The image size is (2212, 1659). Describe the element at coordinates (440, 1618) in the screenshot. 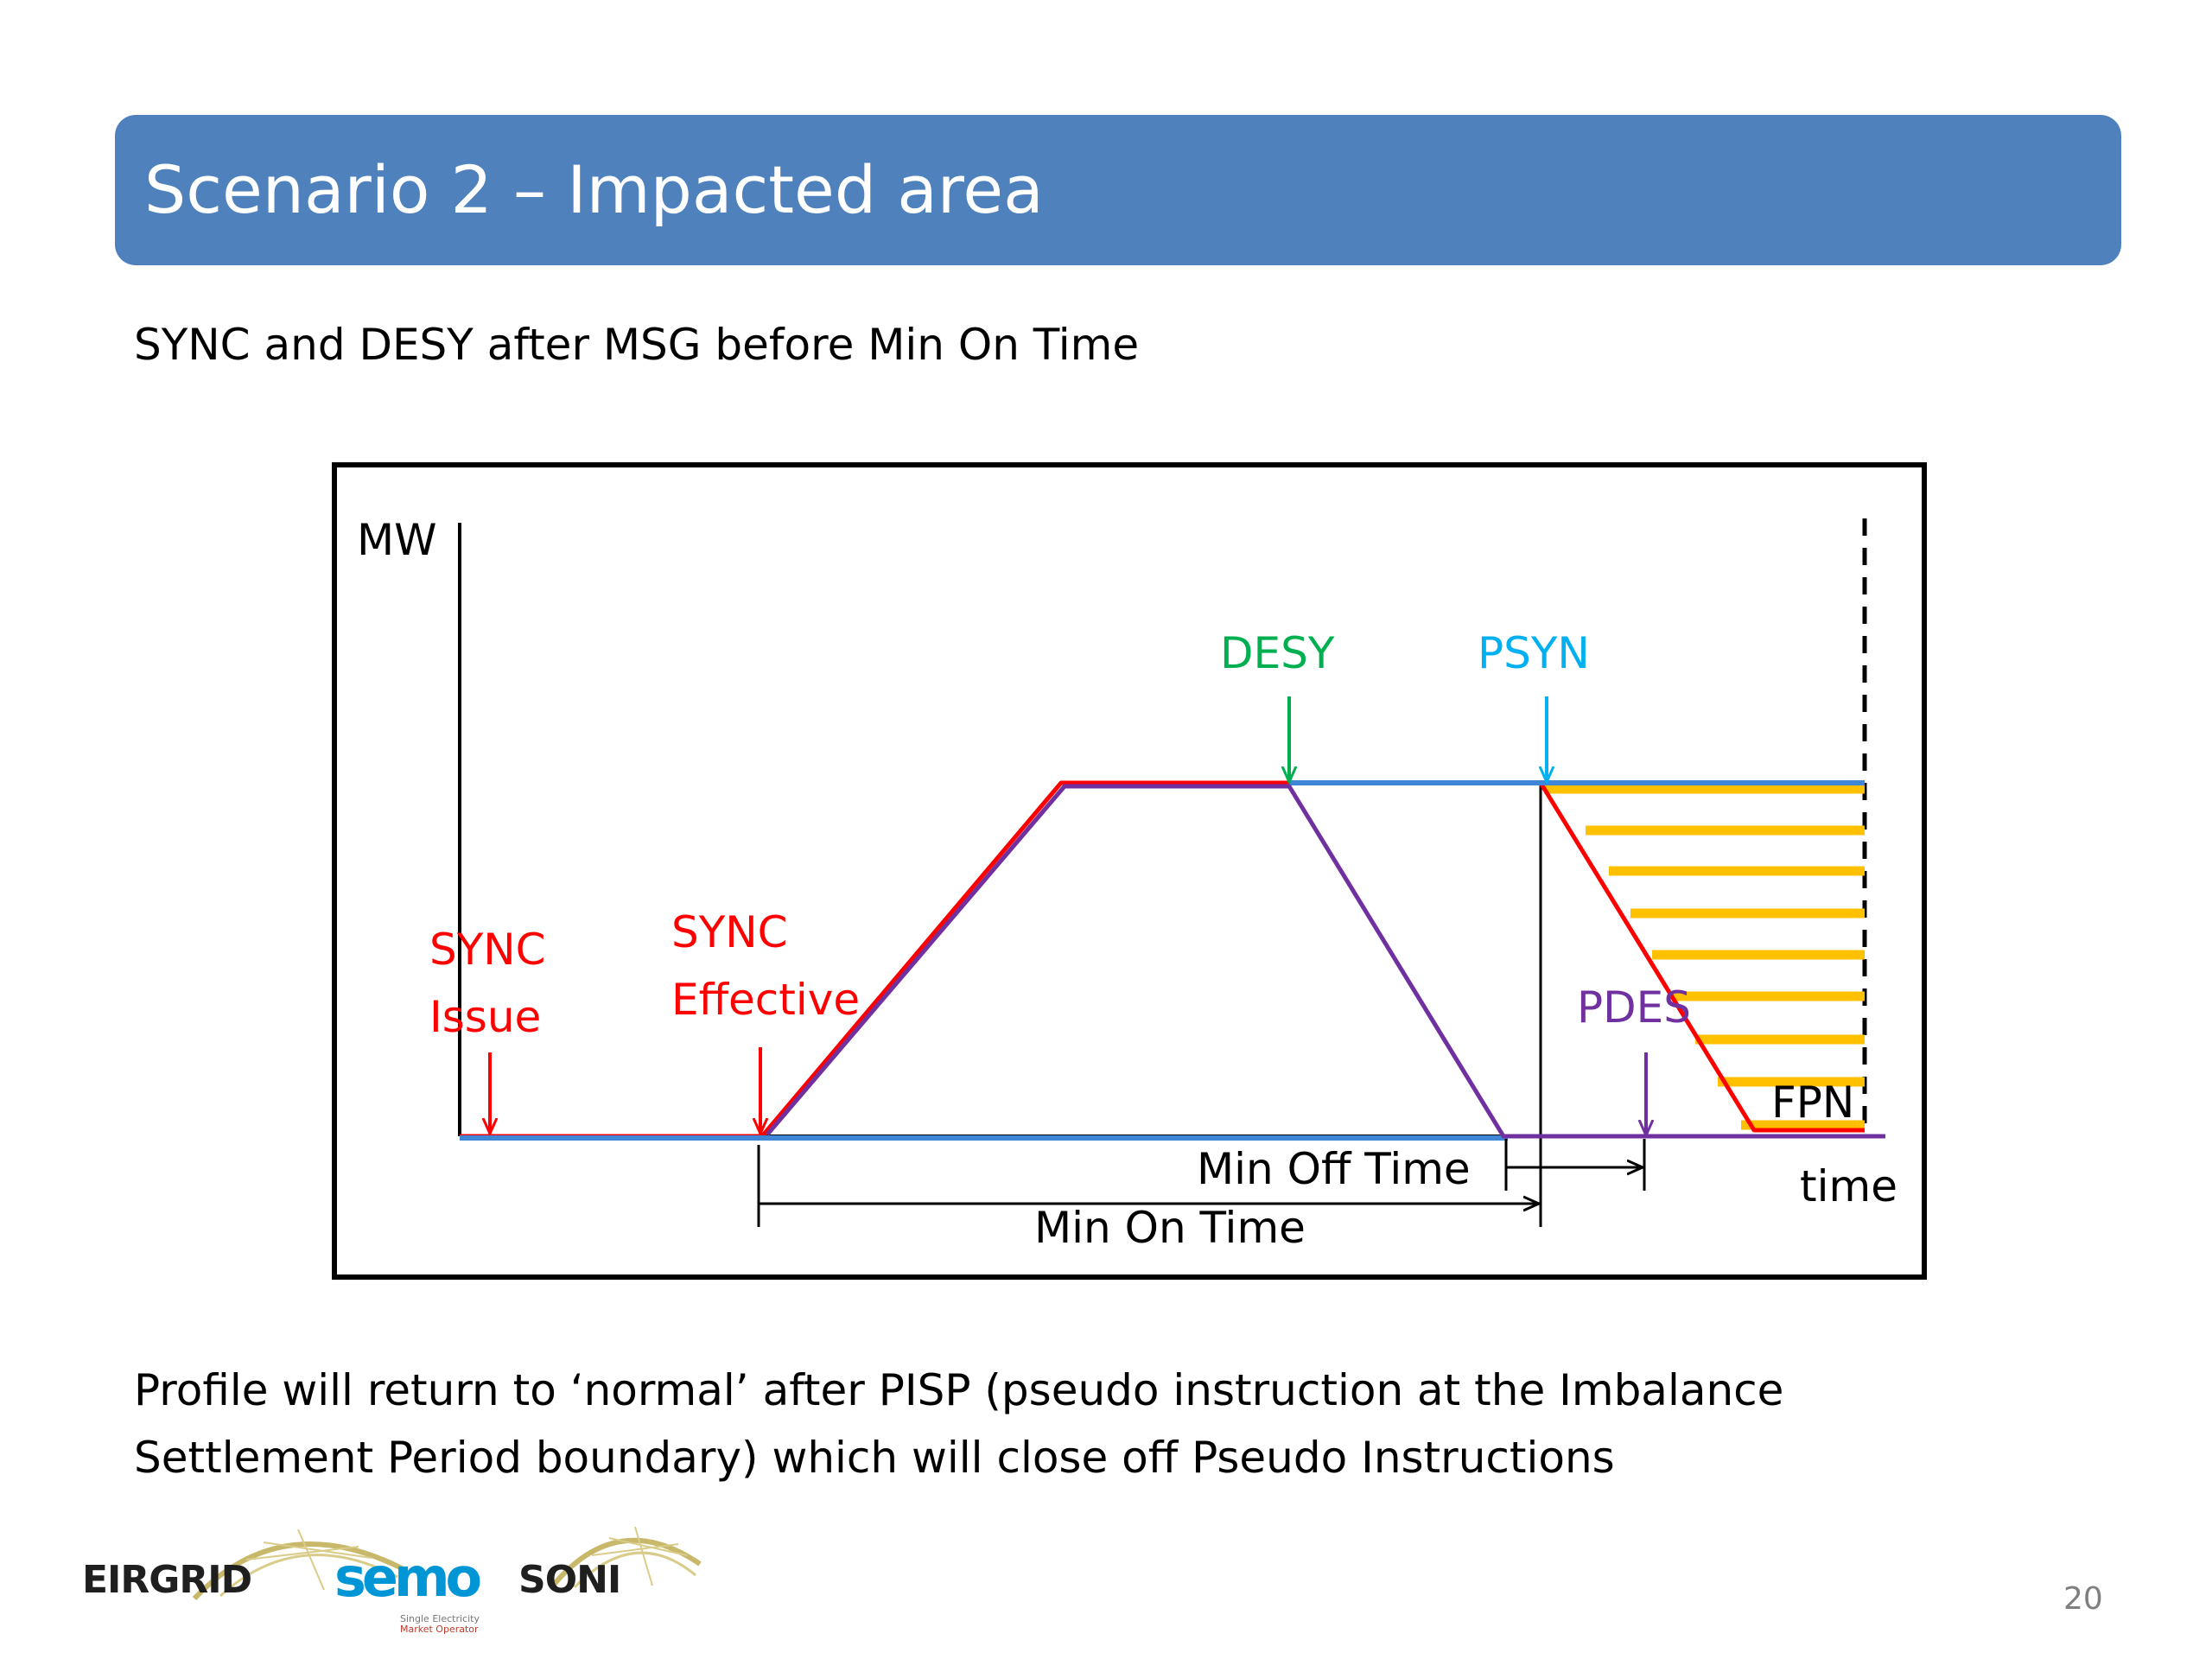

I see `semo-tagline-line1: Single Electricity` at that location.